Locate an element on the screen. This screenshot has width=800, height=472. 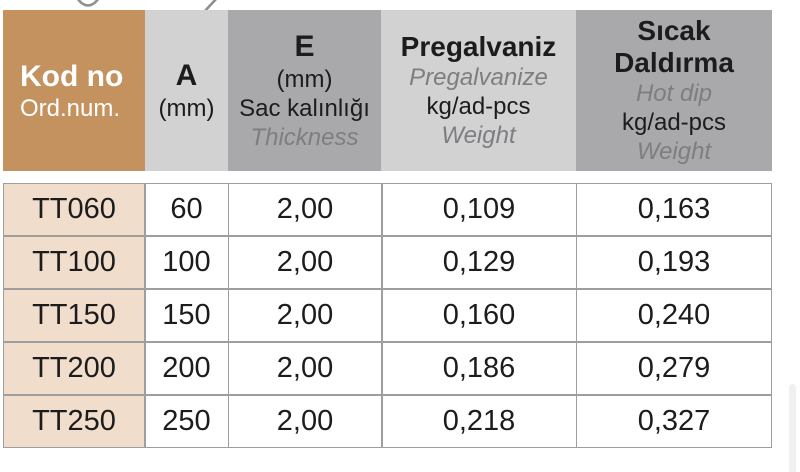
header-cell-e-thickness: E (mm) Sac kalınlığı Thickness is located at coordinates (304, 90).